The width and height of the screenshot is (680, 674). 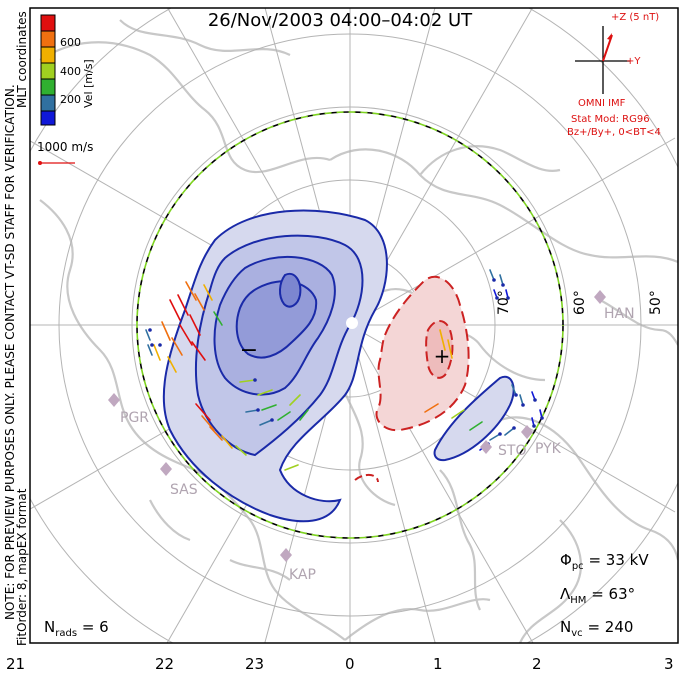 I want to click on imf-y-label: +Y, so click(x=633, y=61).